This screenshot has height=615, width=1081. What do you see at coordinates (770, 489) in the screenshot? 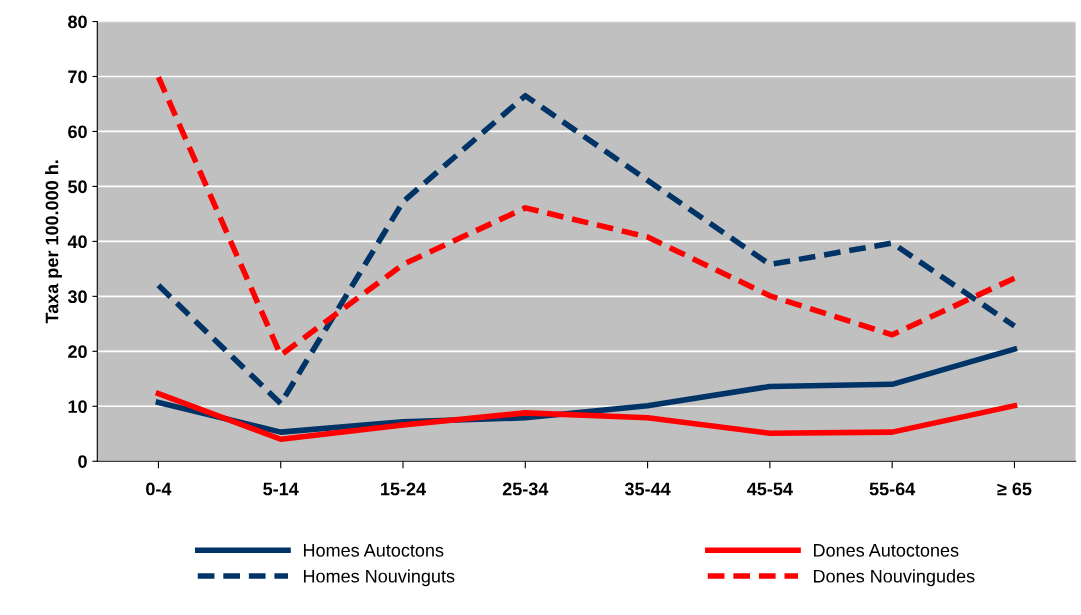
I see `x-tick-label: 45-54` at bounding box center [770, 489].